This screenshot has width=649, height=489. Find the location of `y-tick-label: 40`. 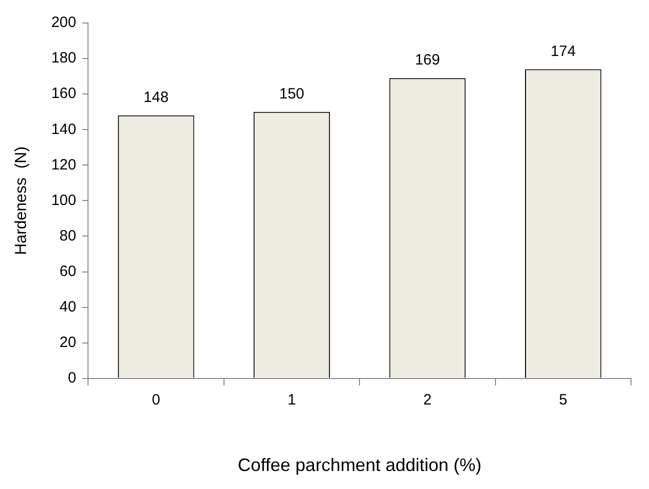

y-tick-label: 40 is located at coordinates (68, 307).